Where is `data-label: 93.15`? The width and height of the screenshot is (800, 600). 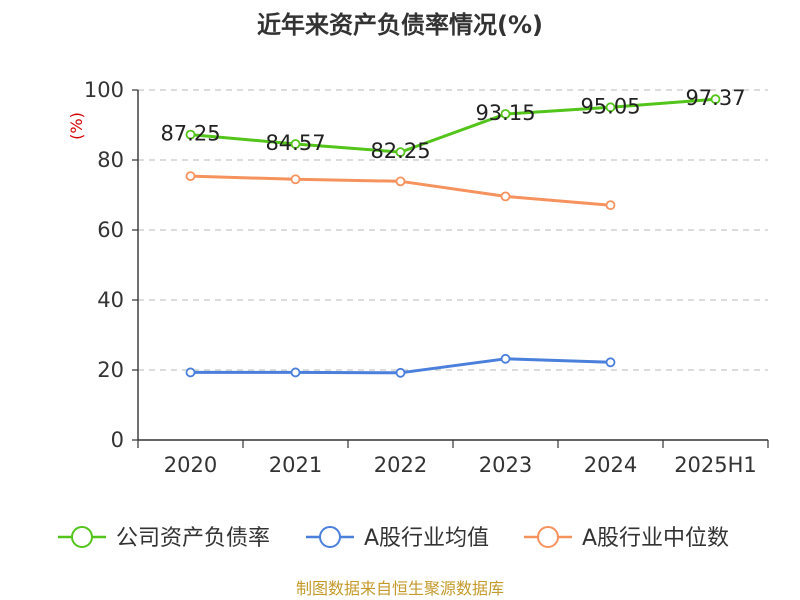
data-label: 93.15 is located at coordinates (505, 113).